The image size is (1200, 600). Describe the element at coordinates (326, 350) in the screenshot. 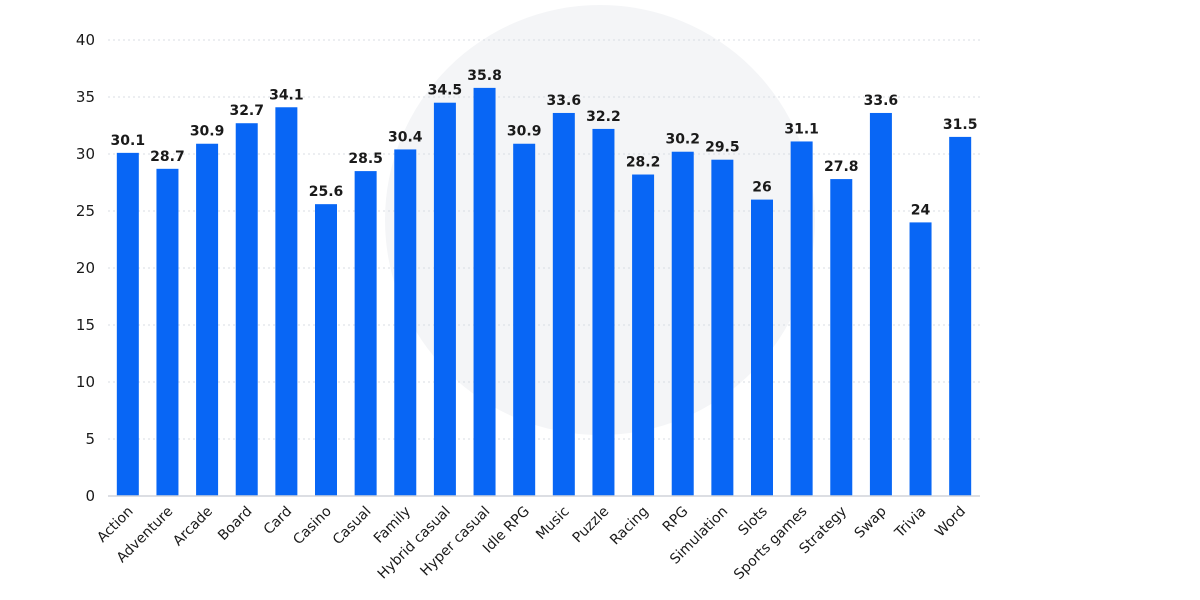

I see `bar-casino` at that location.